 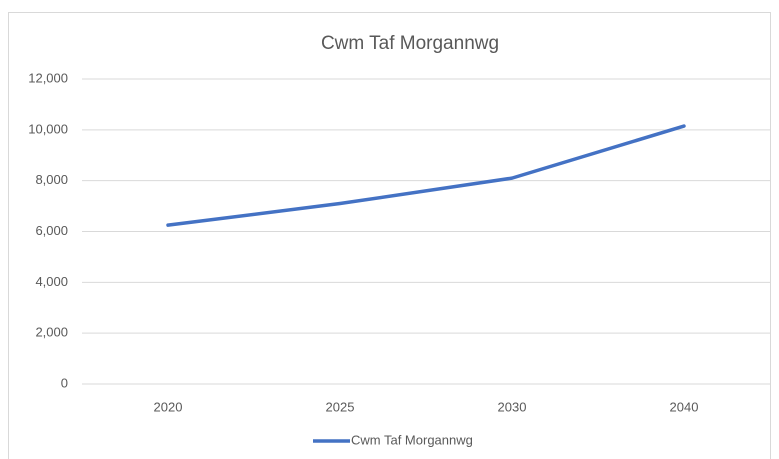 I want to click on y-tick-label: 4,000, so click(x=51, y=281).